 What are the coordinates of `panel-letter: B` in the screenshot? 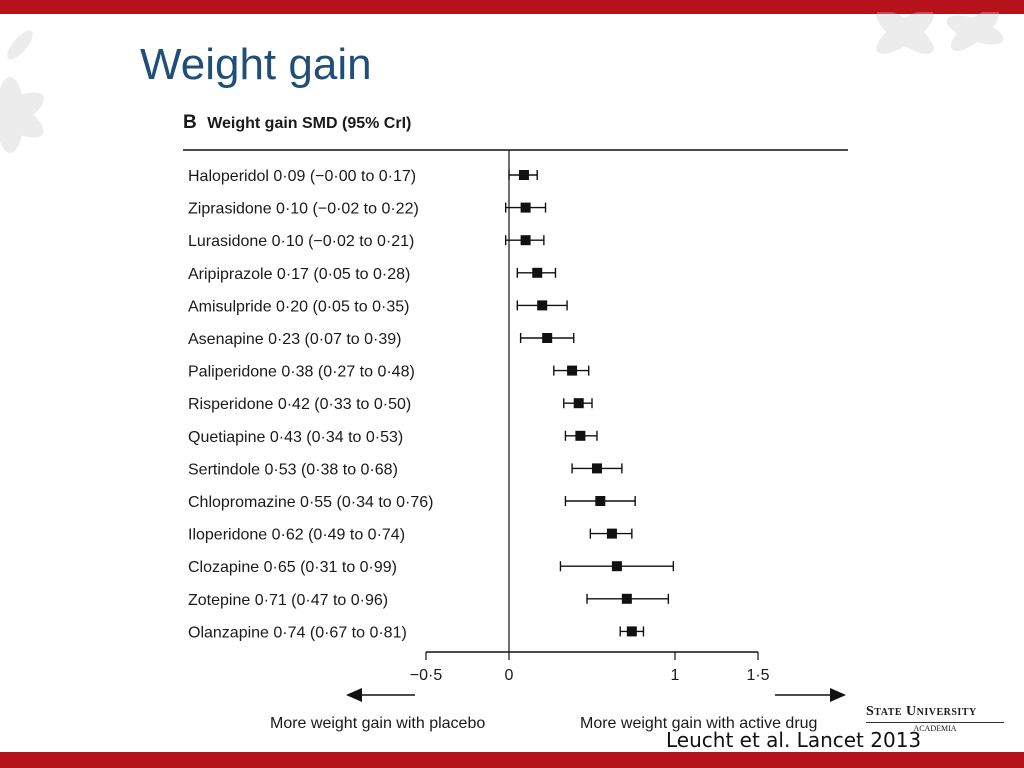 It's located at (190, 122).